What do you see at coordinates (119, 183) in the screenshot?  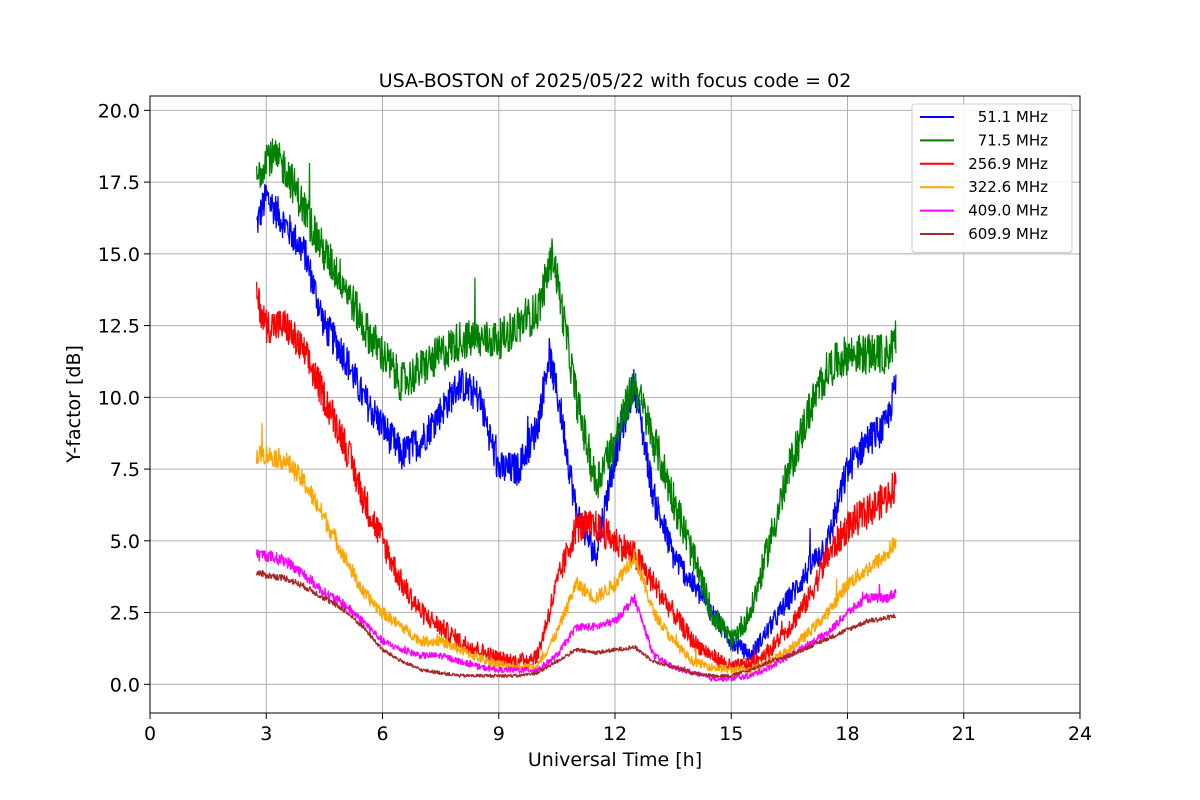 I see `y-tick-label: 17.5` at bounding box center [119, 183].